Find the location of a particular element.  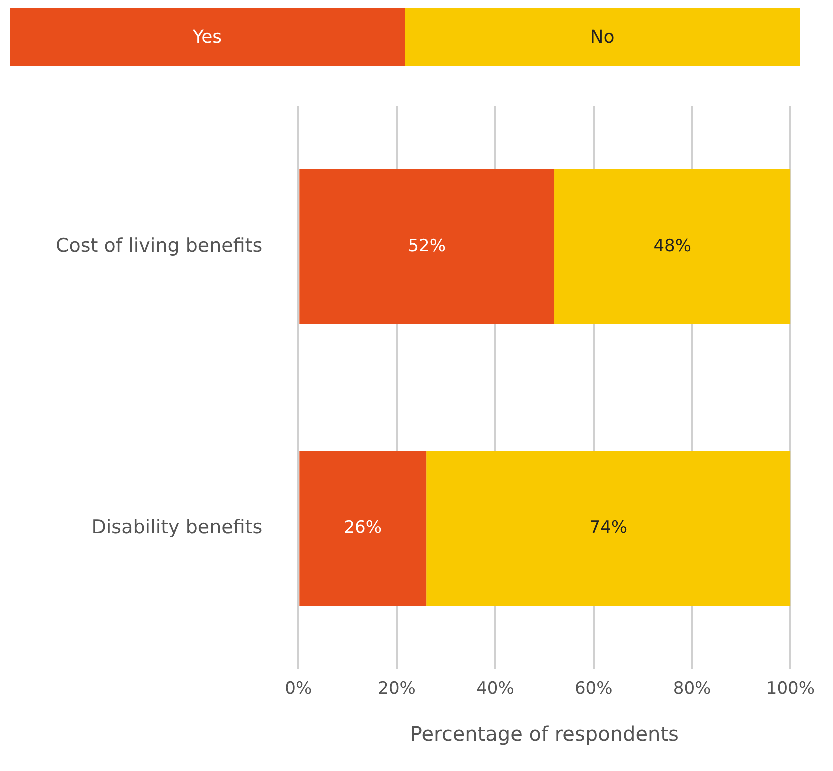

x-axis-title: Percentage of respondents is located at coordinates (544, 734).